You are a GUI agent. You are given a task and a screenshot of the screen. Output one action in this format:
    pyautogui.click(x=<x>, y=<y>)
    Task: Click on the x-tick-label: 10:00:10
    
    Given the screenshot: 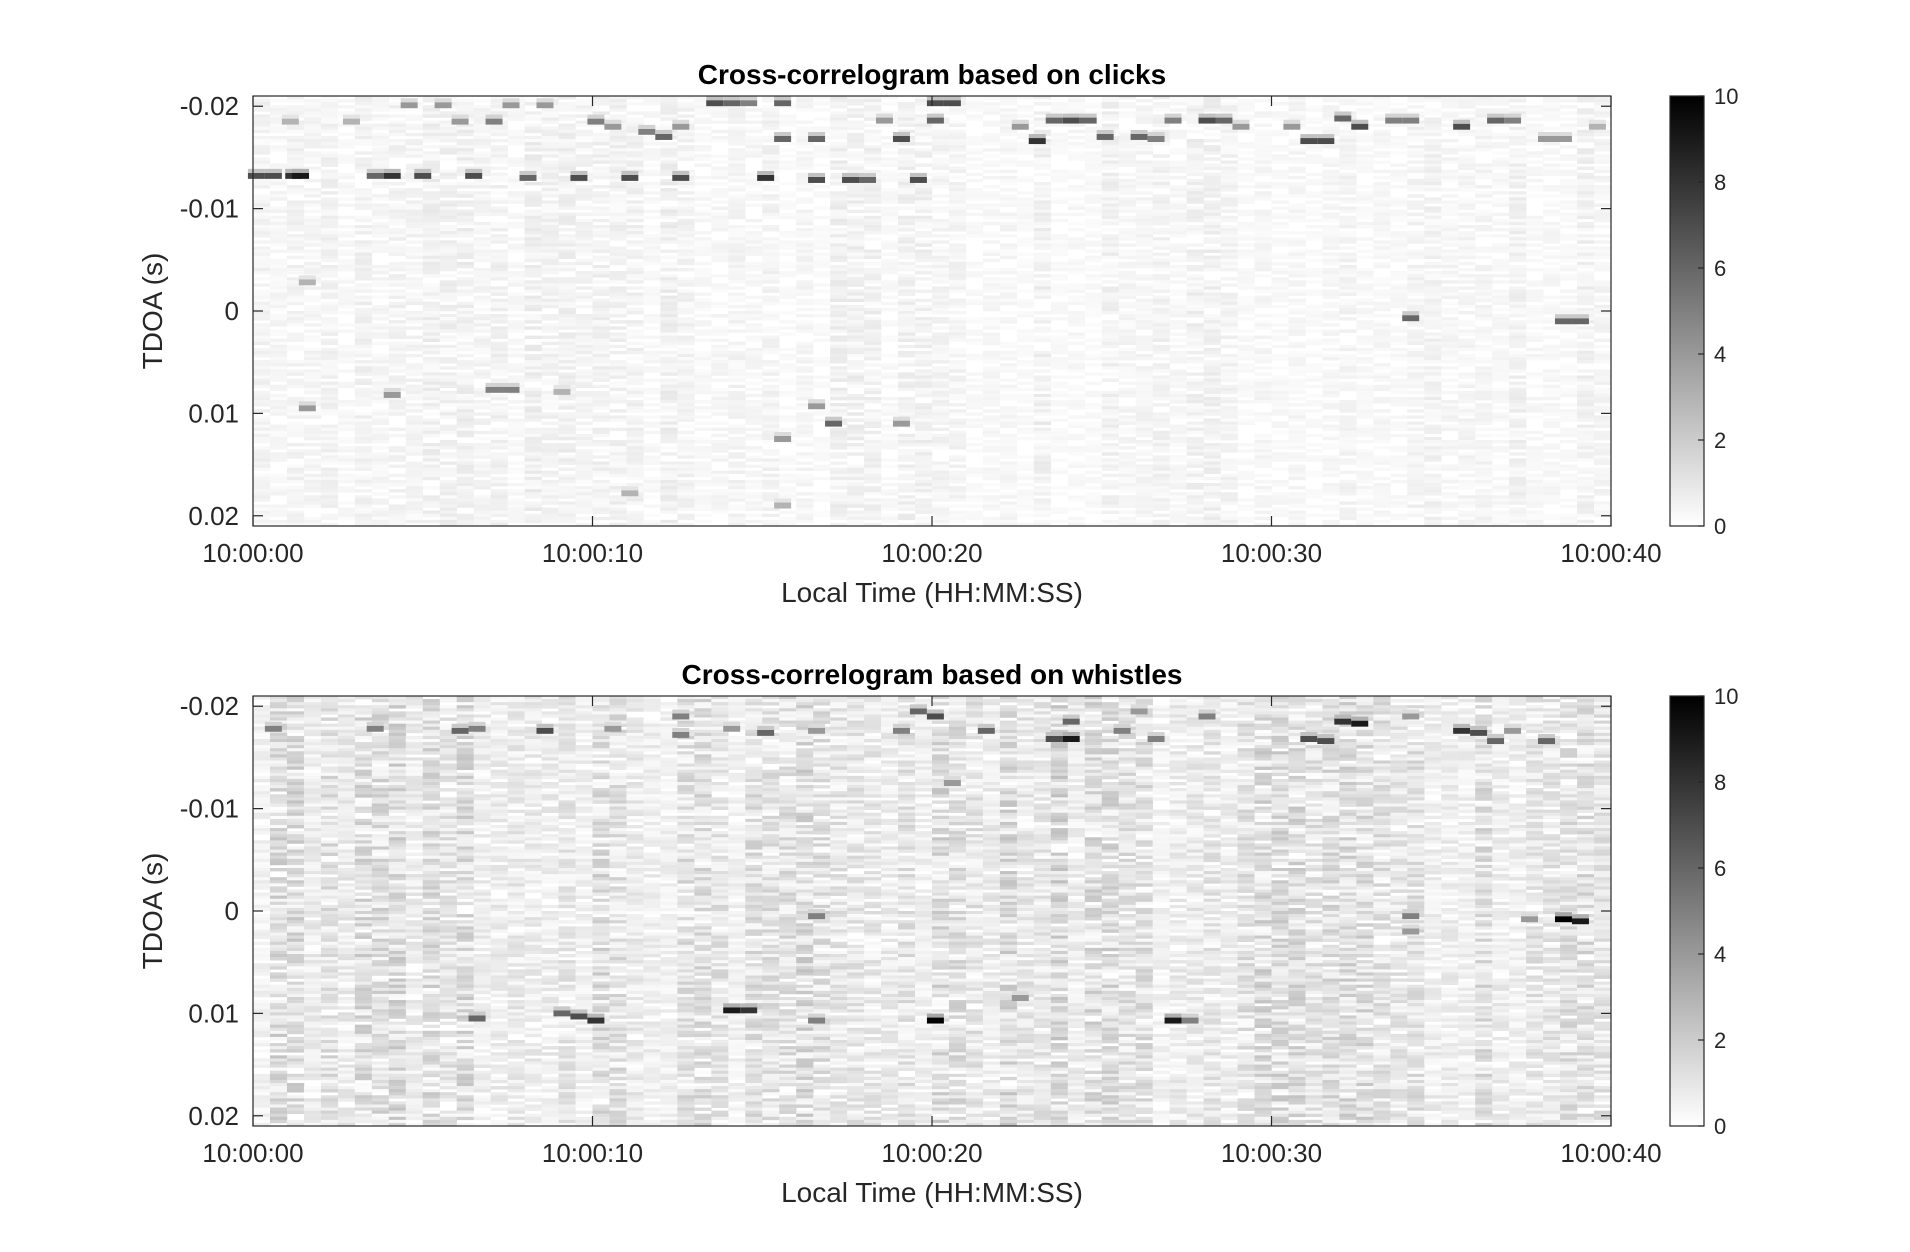 What is the action you would take?
    pyautogui.click(x=592, y=1153)
    